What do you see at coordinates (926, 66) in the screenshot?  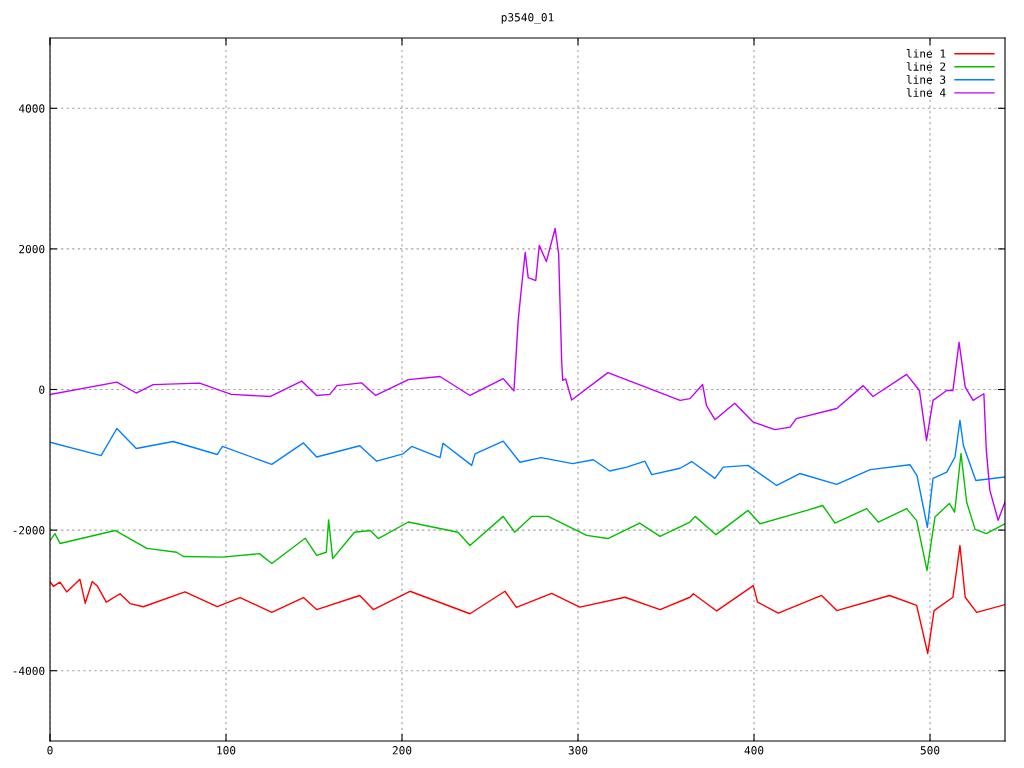 I see `legend-label: line 2` at bounding box center [926, 66].